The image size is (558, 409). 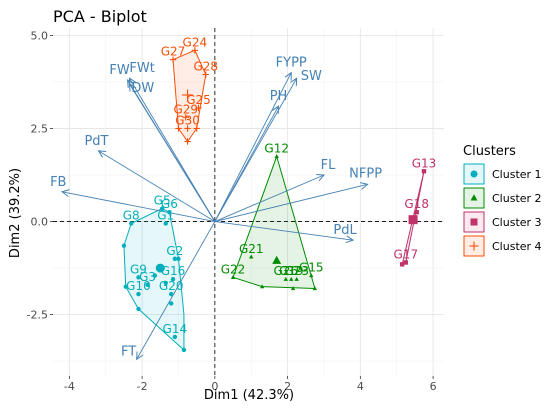 What do you see at coordinates (249, 395) in the screenshot?
I see `x-axis-title: Dim1 (42.3%)` at bounding box center [249, 395].